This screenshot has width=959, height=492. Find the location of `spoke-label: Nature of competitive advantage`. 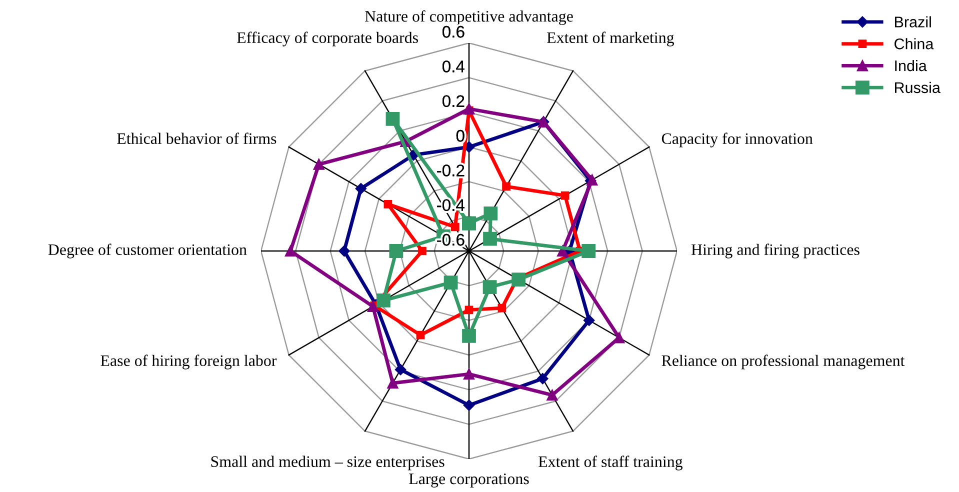

spoke-label: Nature of competitive advantage is located at coordinates (469, 17).